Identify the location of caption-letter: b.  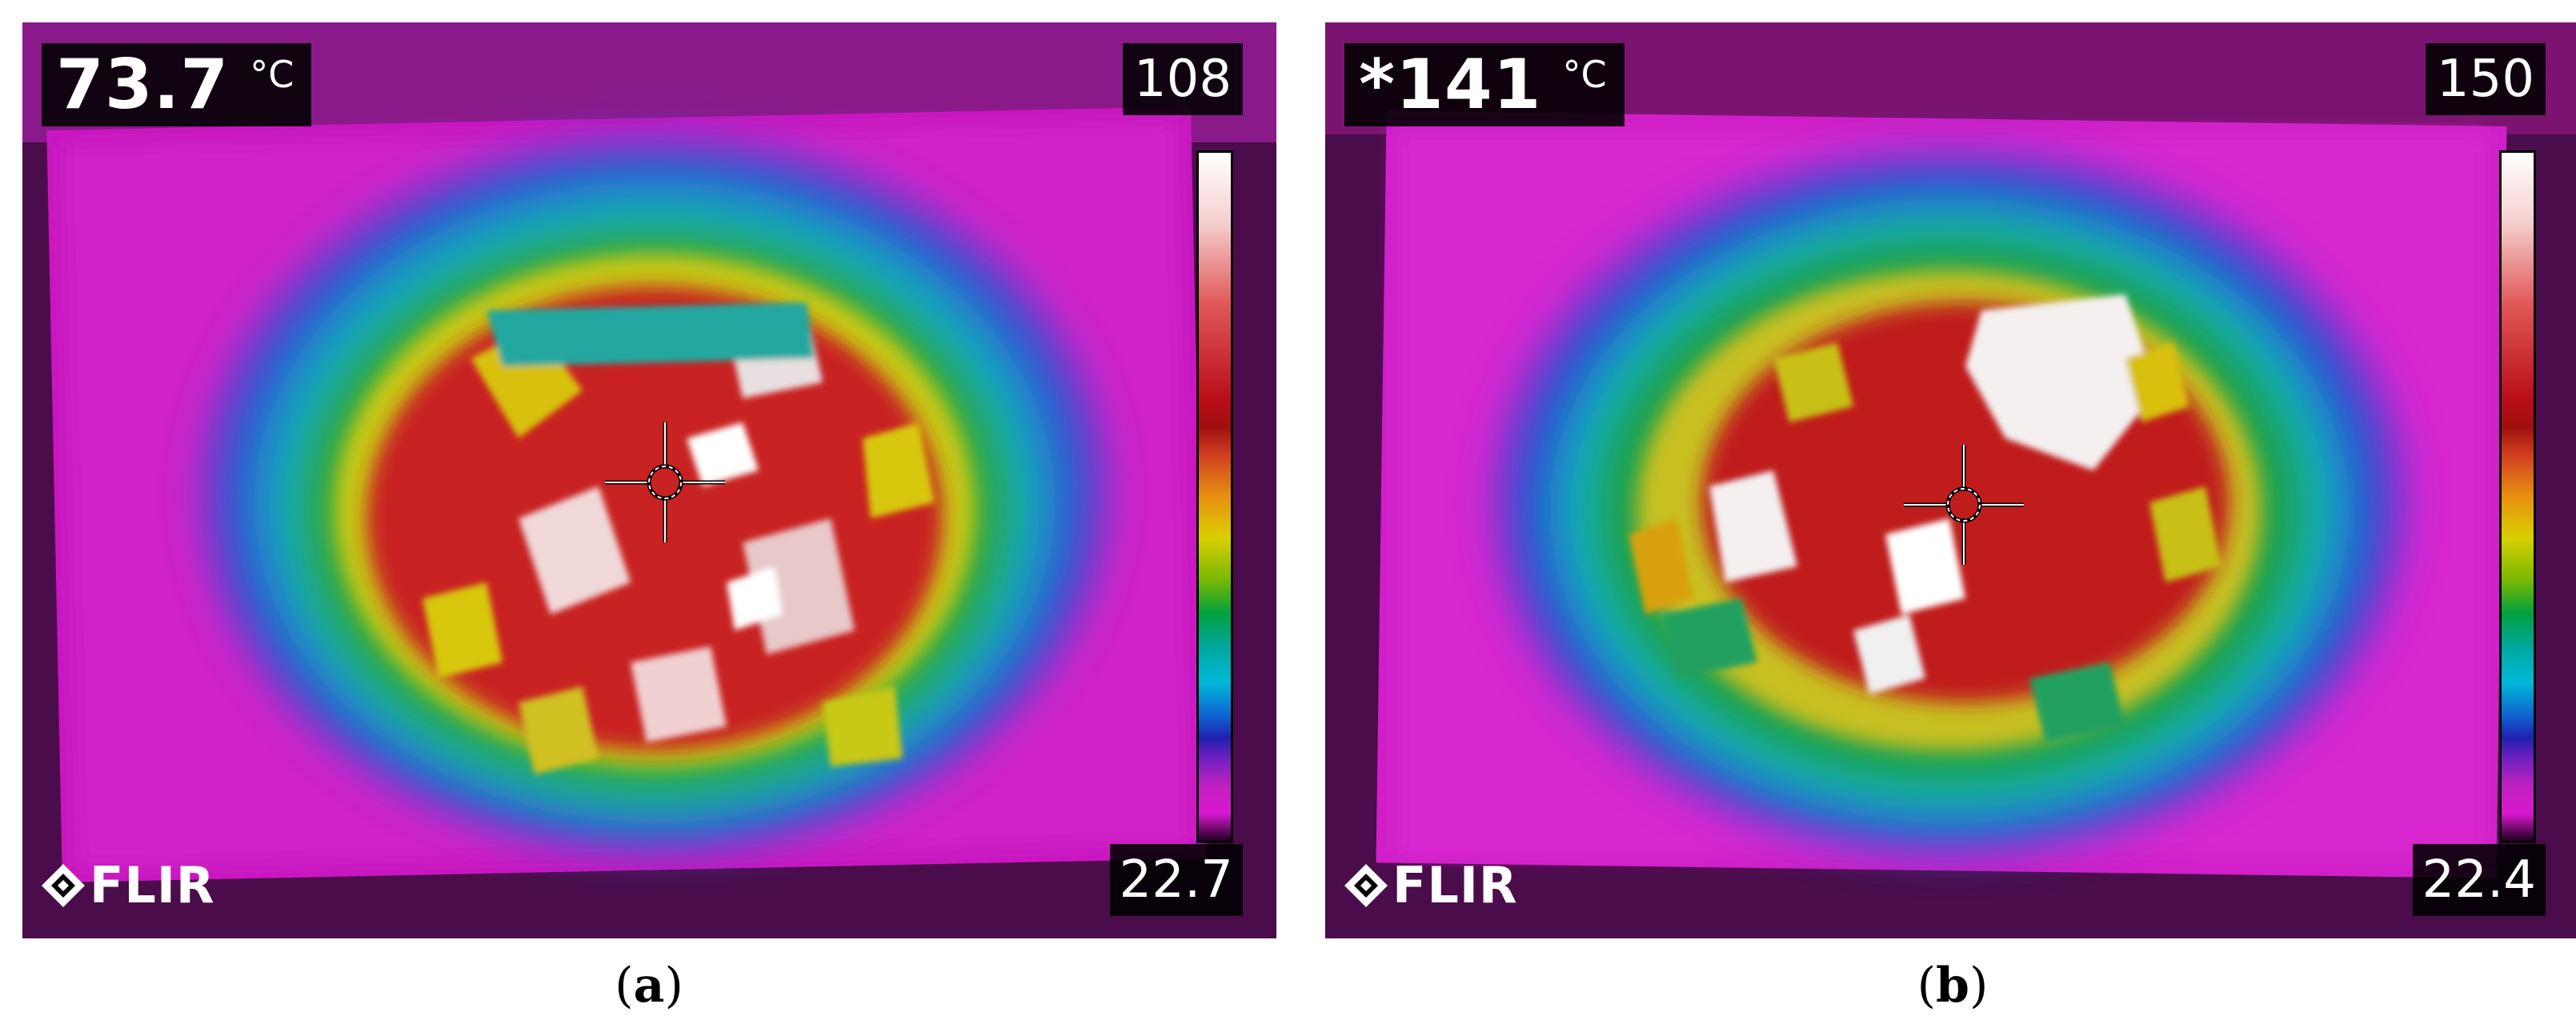
(1952, 986).